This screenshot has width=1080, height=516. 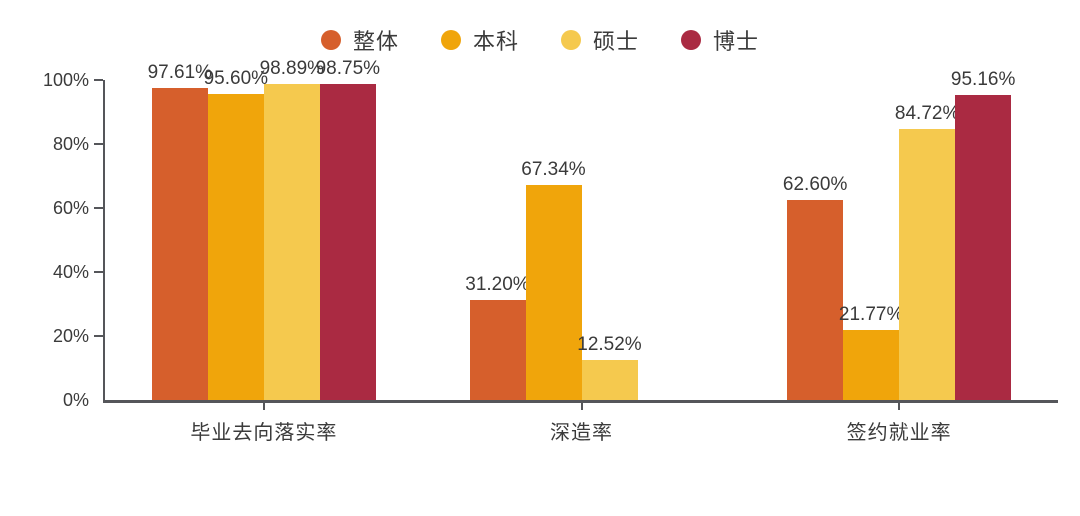 I want to click on bar-value-label: 62.60%, so click(x=815, y=184).